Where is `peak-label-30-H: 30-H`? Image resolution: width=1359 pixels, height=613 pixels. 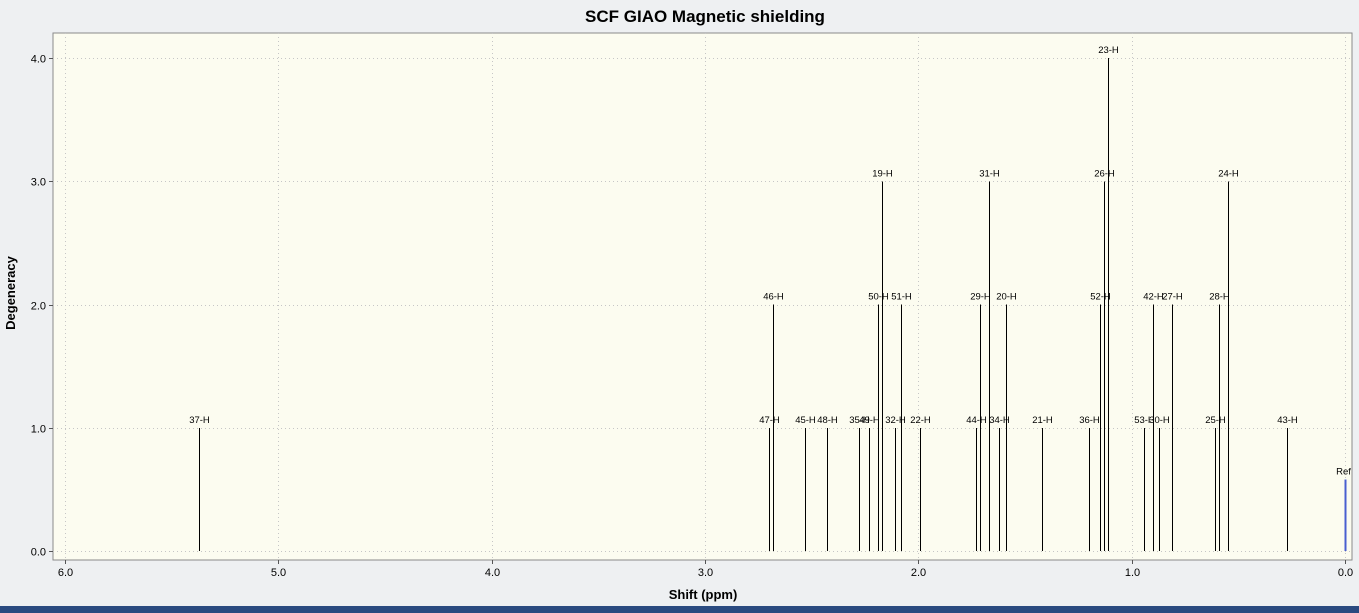
peak-label-30-H: 30-H is located at coordinates (1159, 420).